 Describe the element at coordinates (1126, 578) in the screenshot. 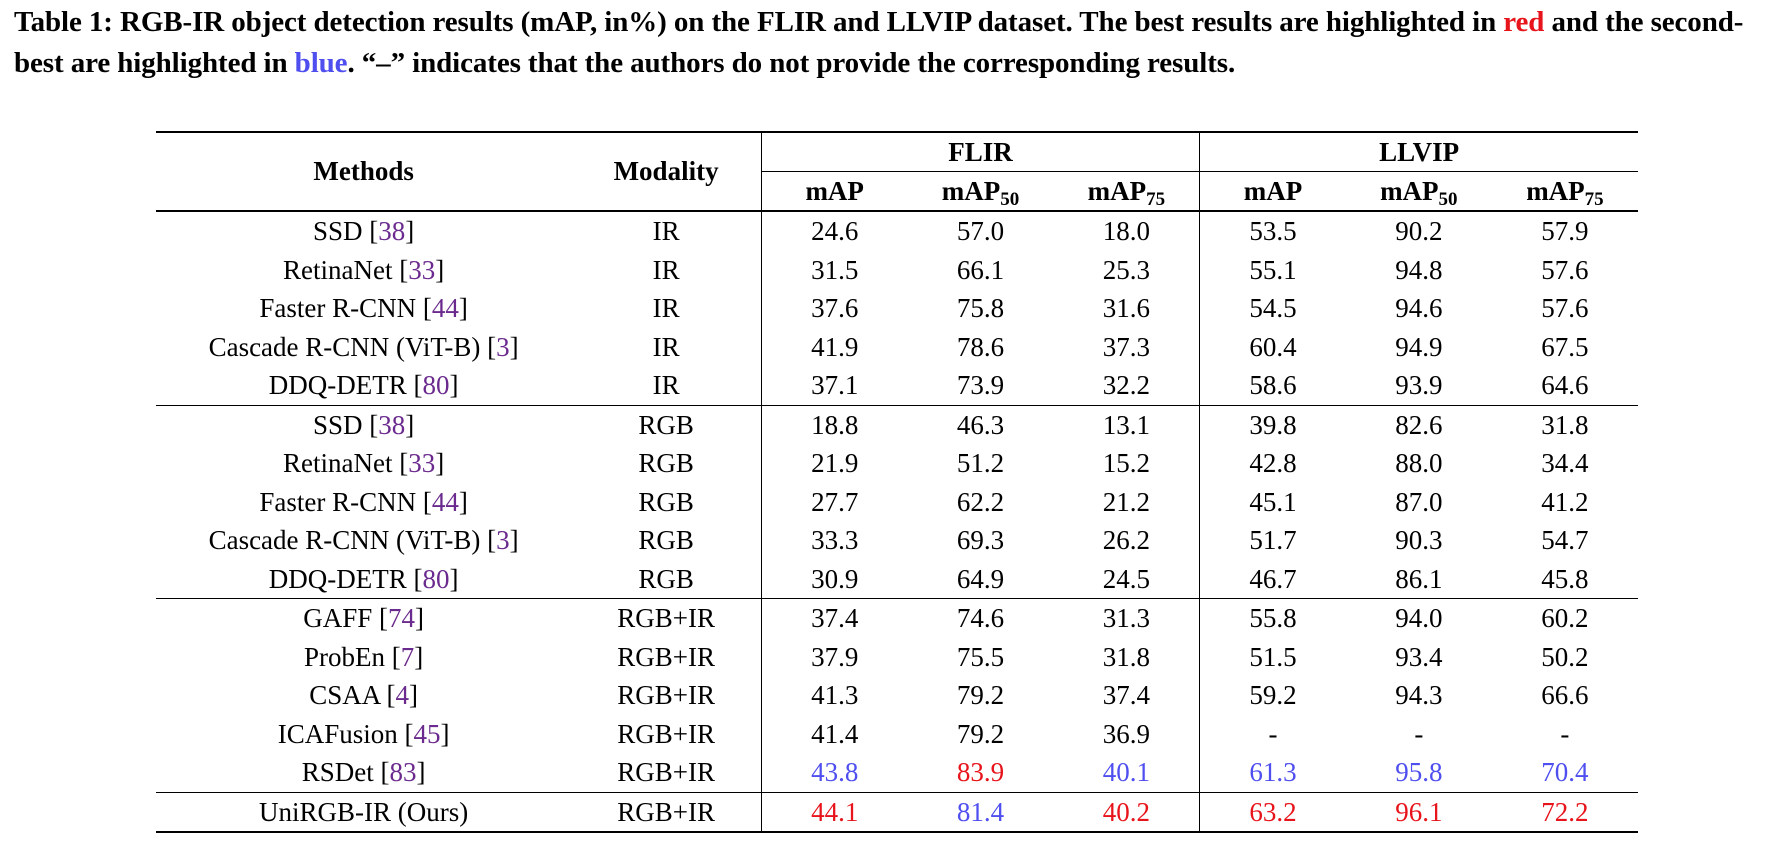

I see `value-cell: 24.5` at that location.